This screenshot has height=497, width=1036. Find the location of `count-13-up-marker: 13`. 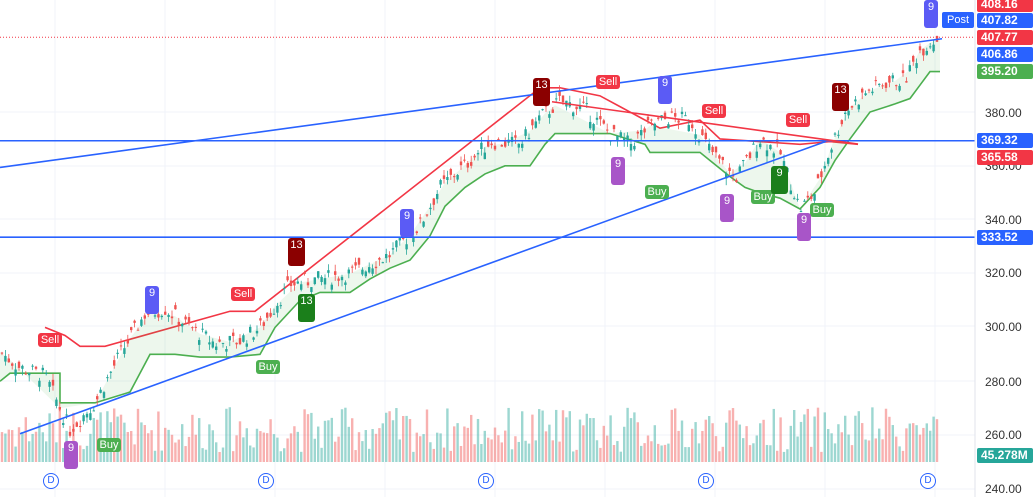

count-13-up-marker: 13 is located at coordinates (306, 308).